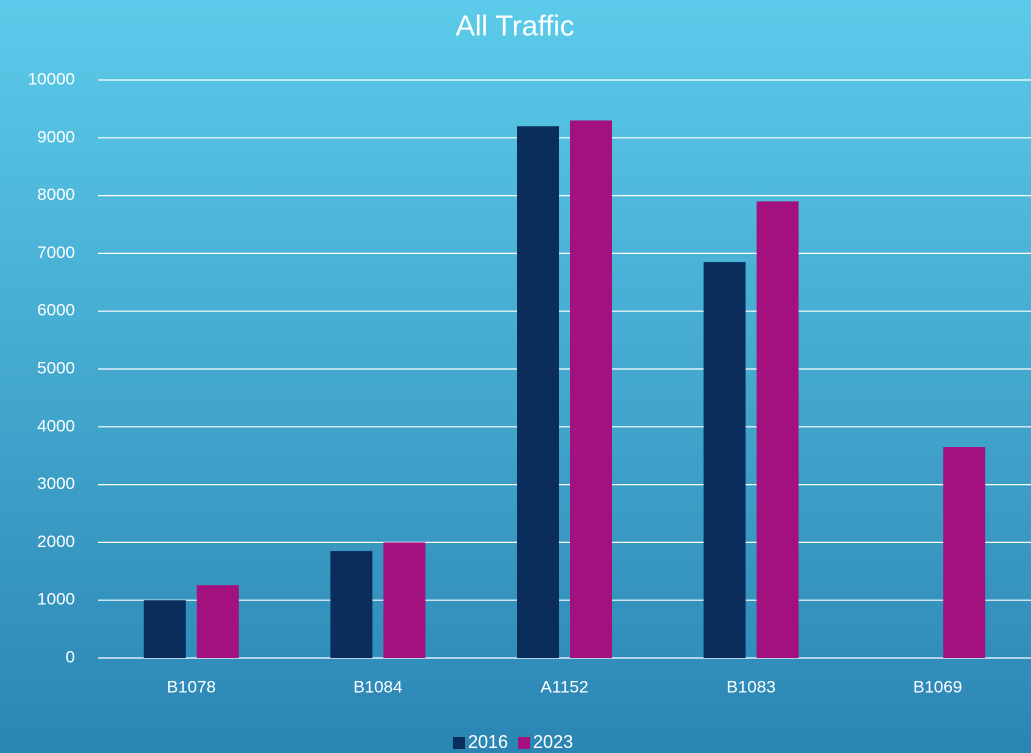 The image size is (1031, 753). I want to click on x-tick-label: B1083, so click(751, 686).